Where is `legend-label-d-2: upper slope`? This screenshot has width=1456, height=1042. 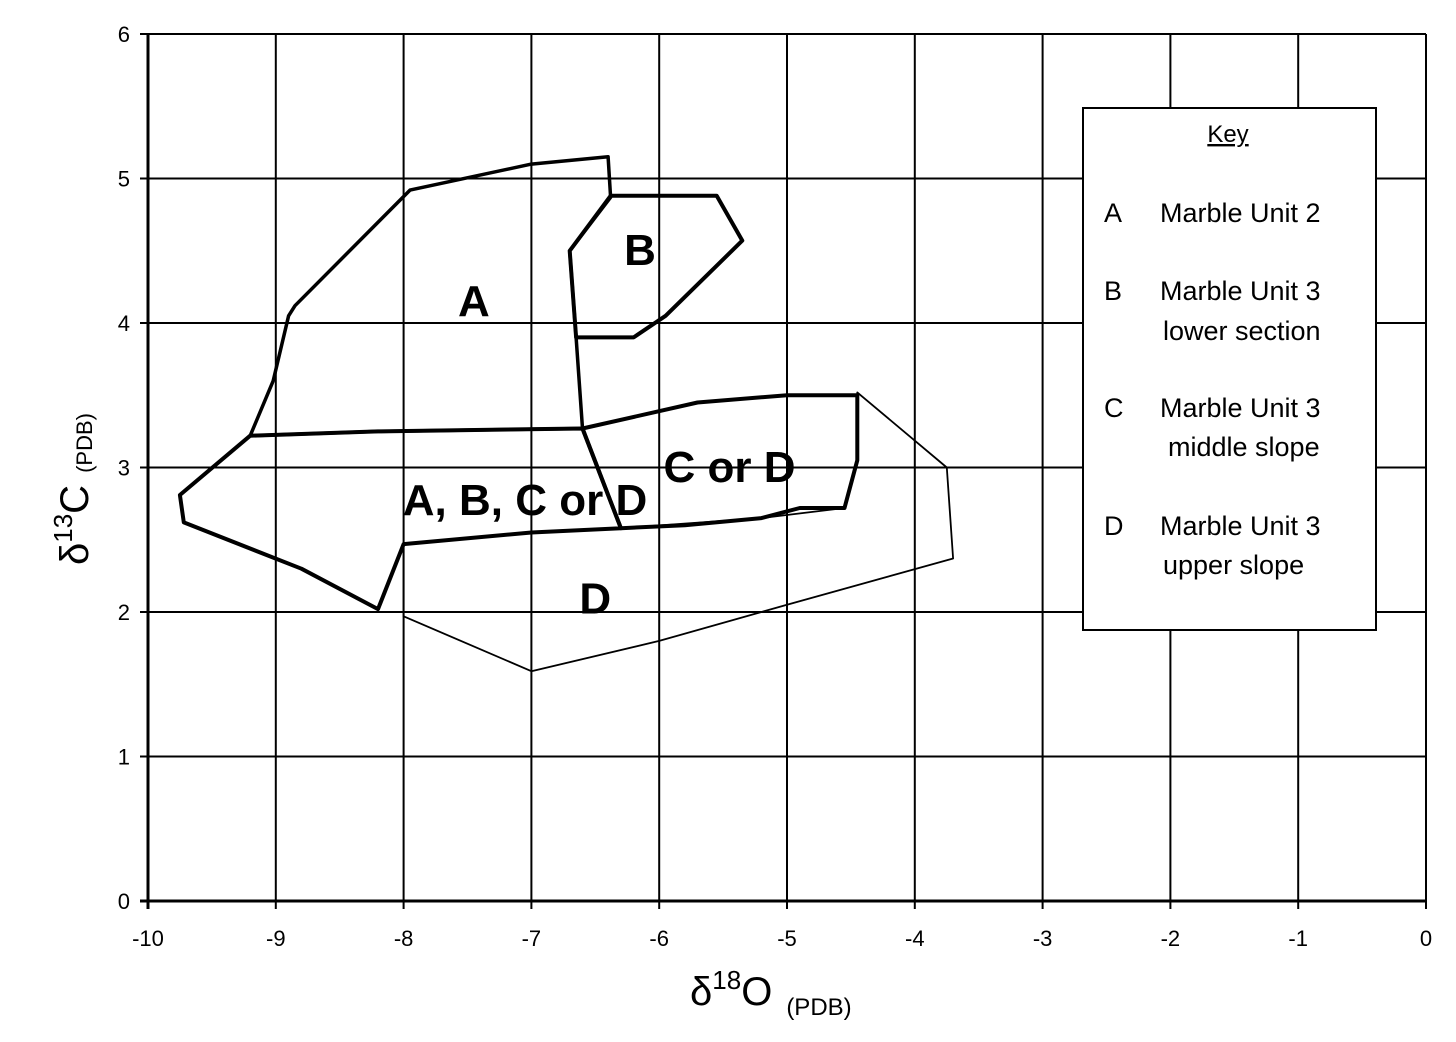 legend-label-d-2: upper slope is located at coordinates (1233, 565).